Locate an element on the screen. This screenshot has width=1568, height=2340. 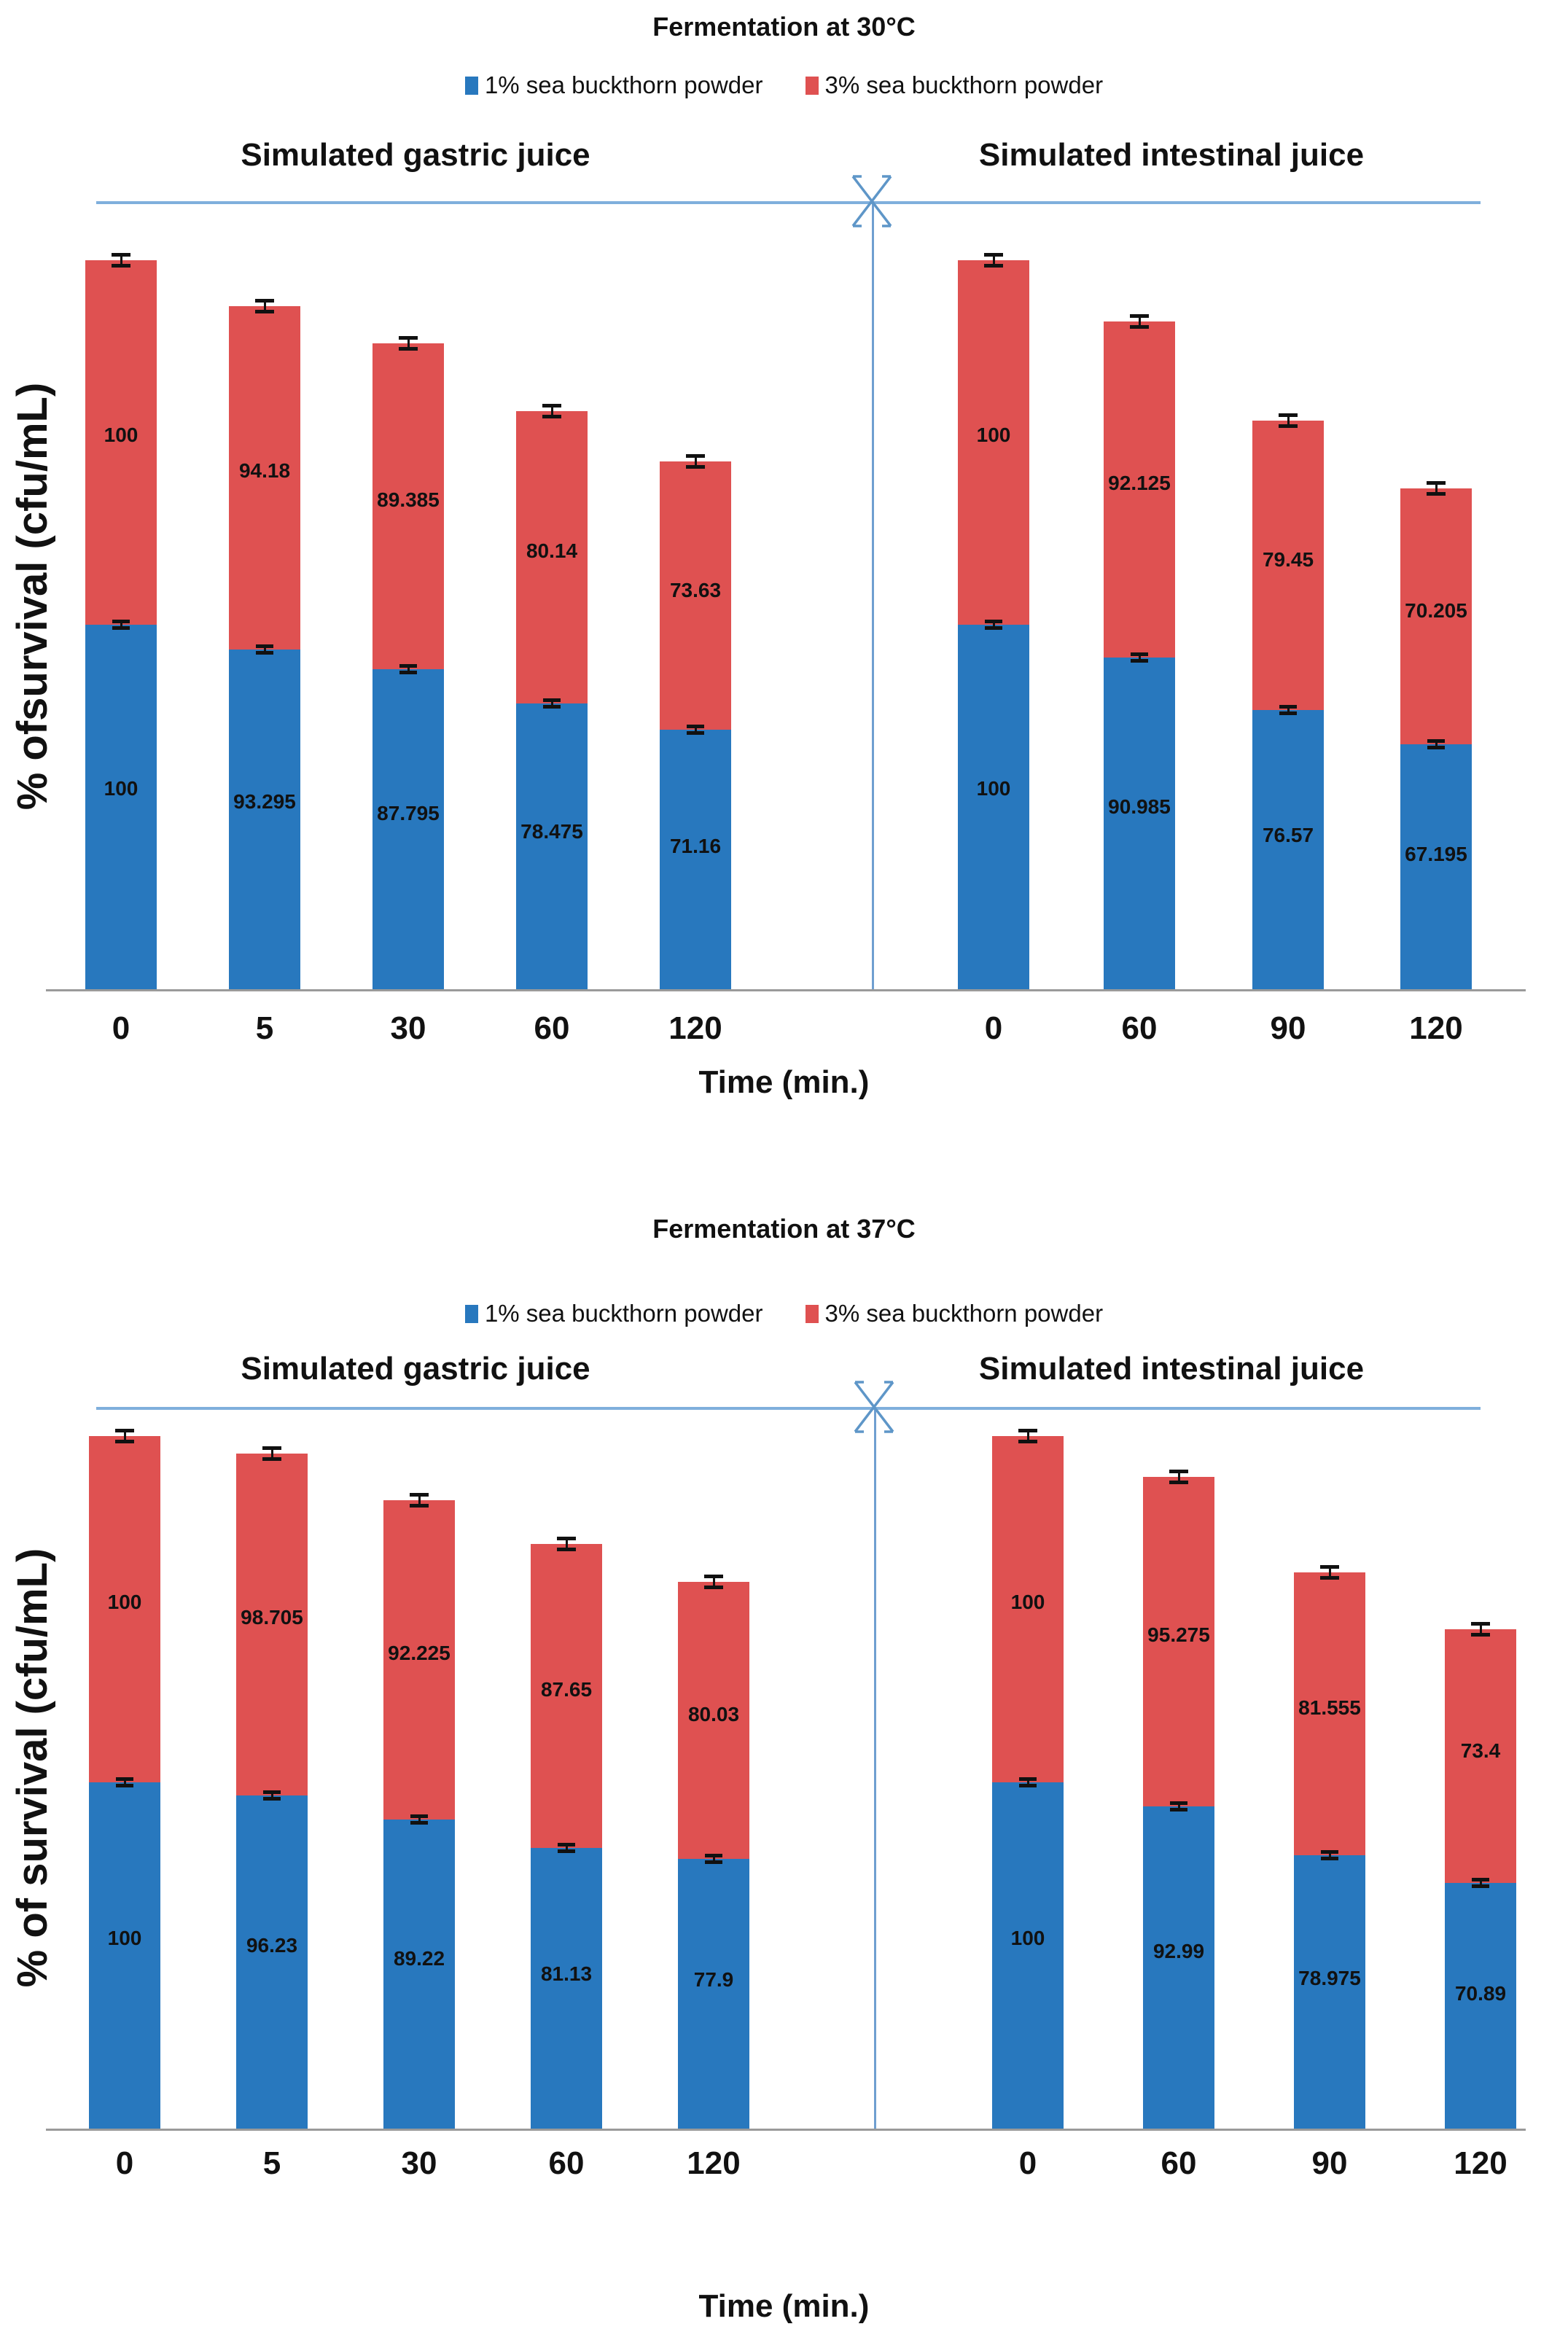
x-tick-label: 30 is located at coordinates (408, 1028).